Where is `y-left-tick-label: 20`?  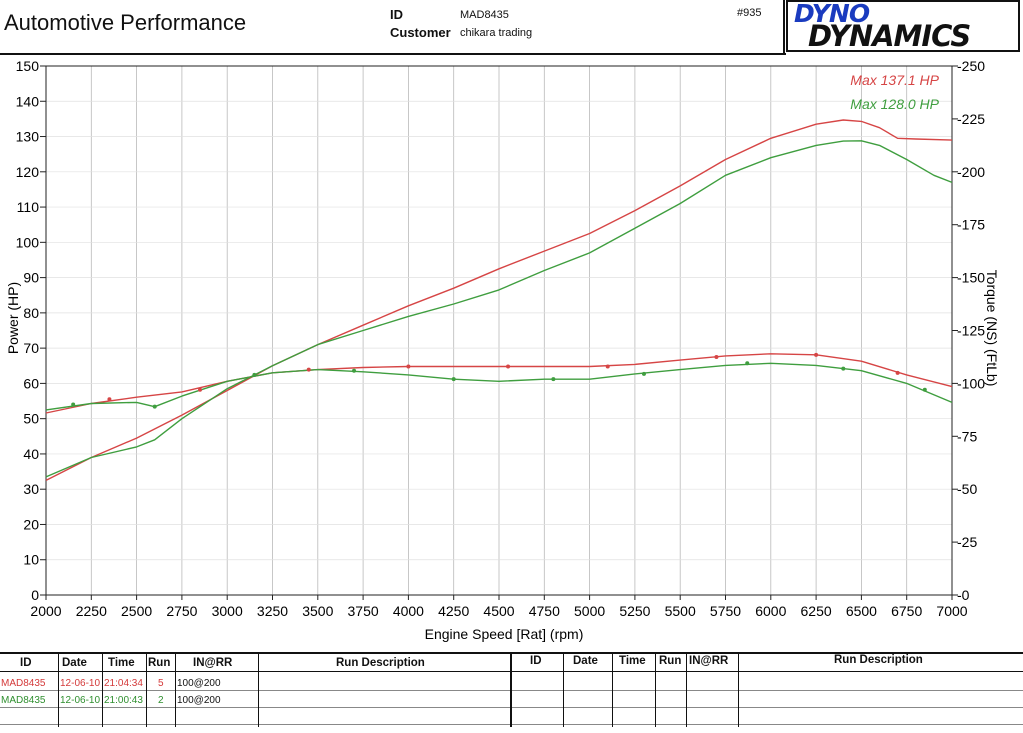 y-left-tick-label: 20 is located at coordinates (31, 524).